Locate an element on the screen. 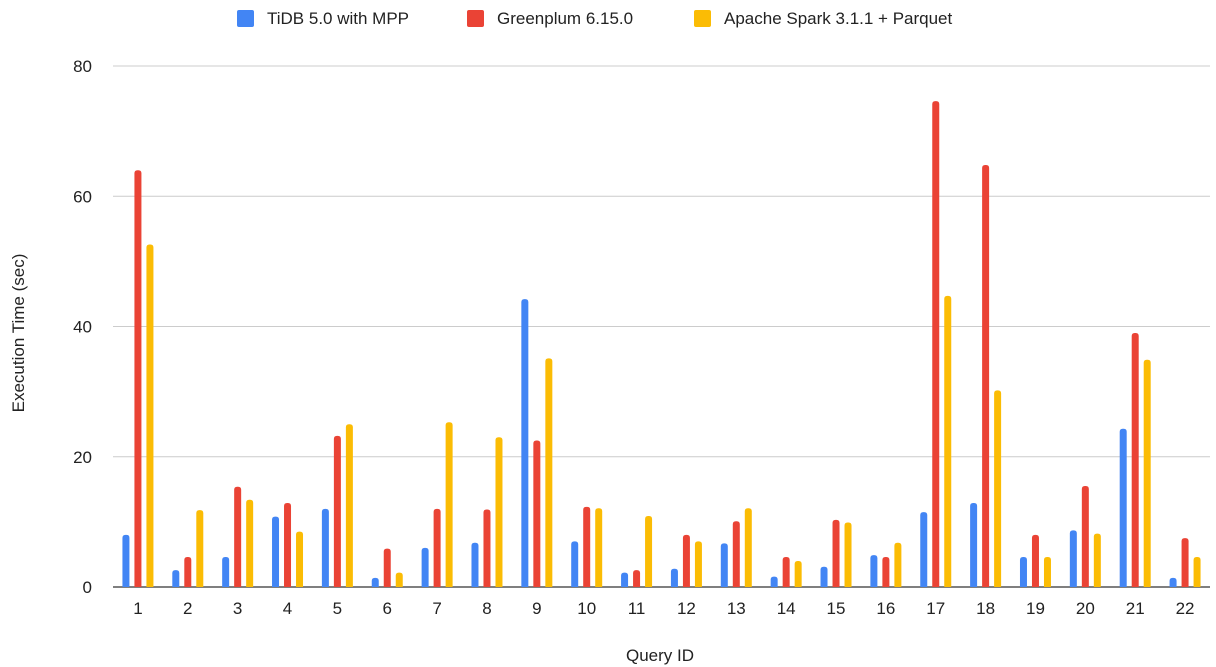 This screenshot has width=1216, height=667. bar-tidb-q1 is located at coordinates (126, 560).